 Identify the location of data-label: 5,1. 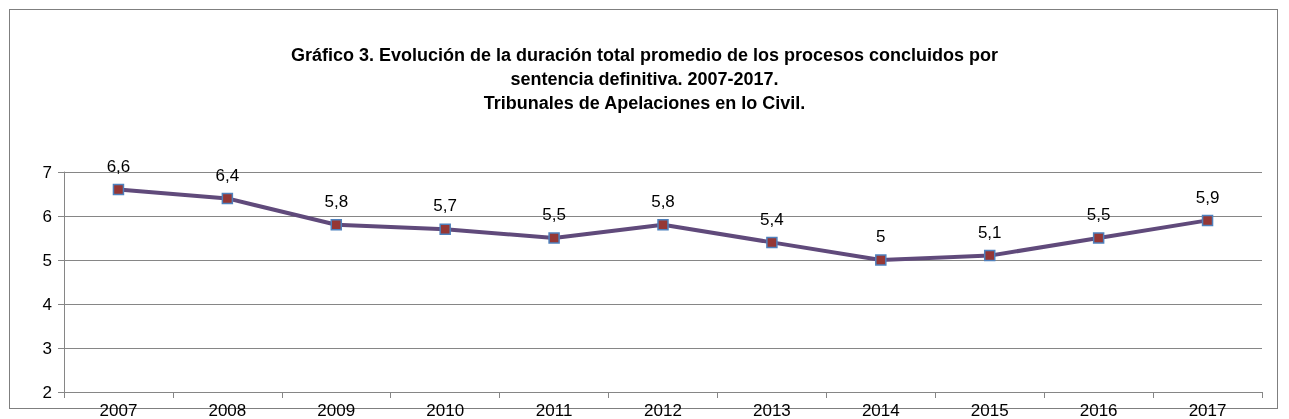
(989, 232).